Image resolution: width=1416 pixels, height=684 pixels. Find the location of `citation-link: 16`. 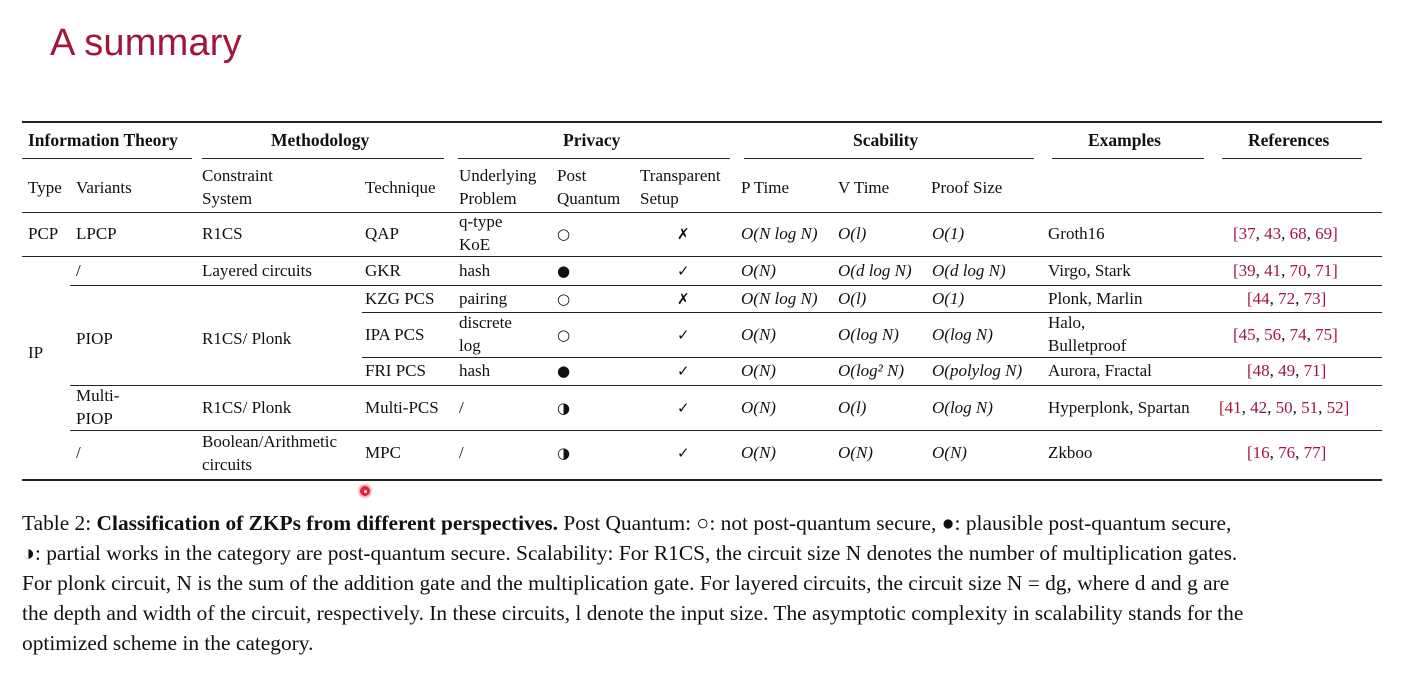

citation-link: 16 is located at coordinates (1261, 452).